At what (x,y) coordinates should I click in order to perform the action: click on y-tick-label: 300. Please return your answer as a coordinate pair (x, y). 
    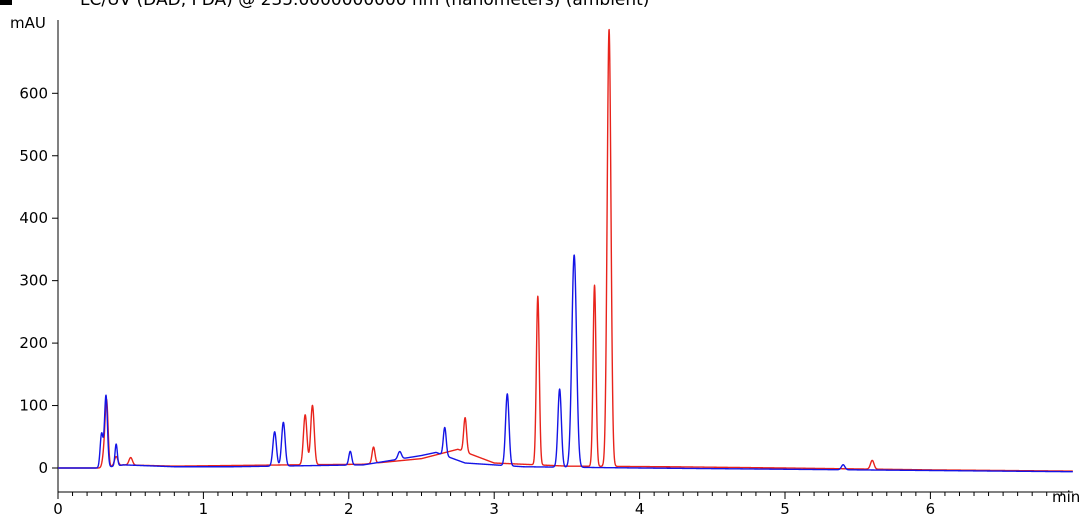
    Looking at the image, I should click on (33, 281).